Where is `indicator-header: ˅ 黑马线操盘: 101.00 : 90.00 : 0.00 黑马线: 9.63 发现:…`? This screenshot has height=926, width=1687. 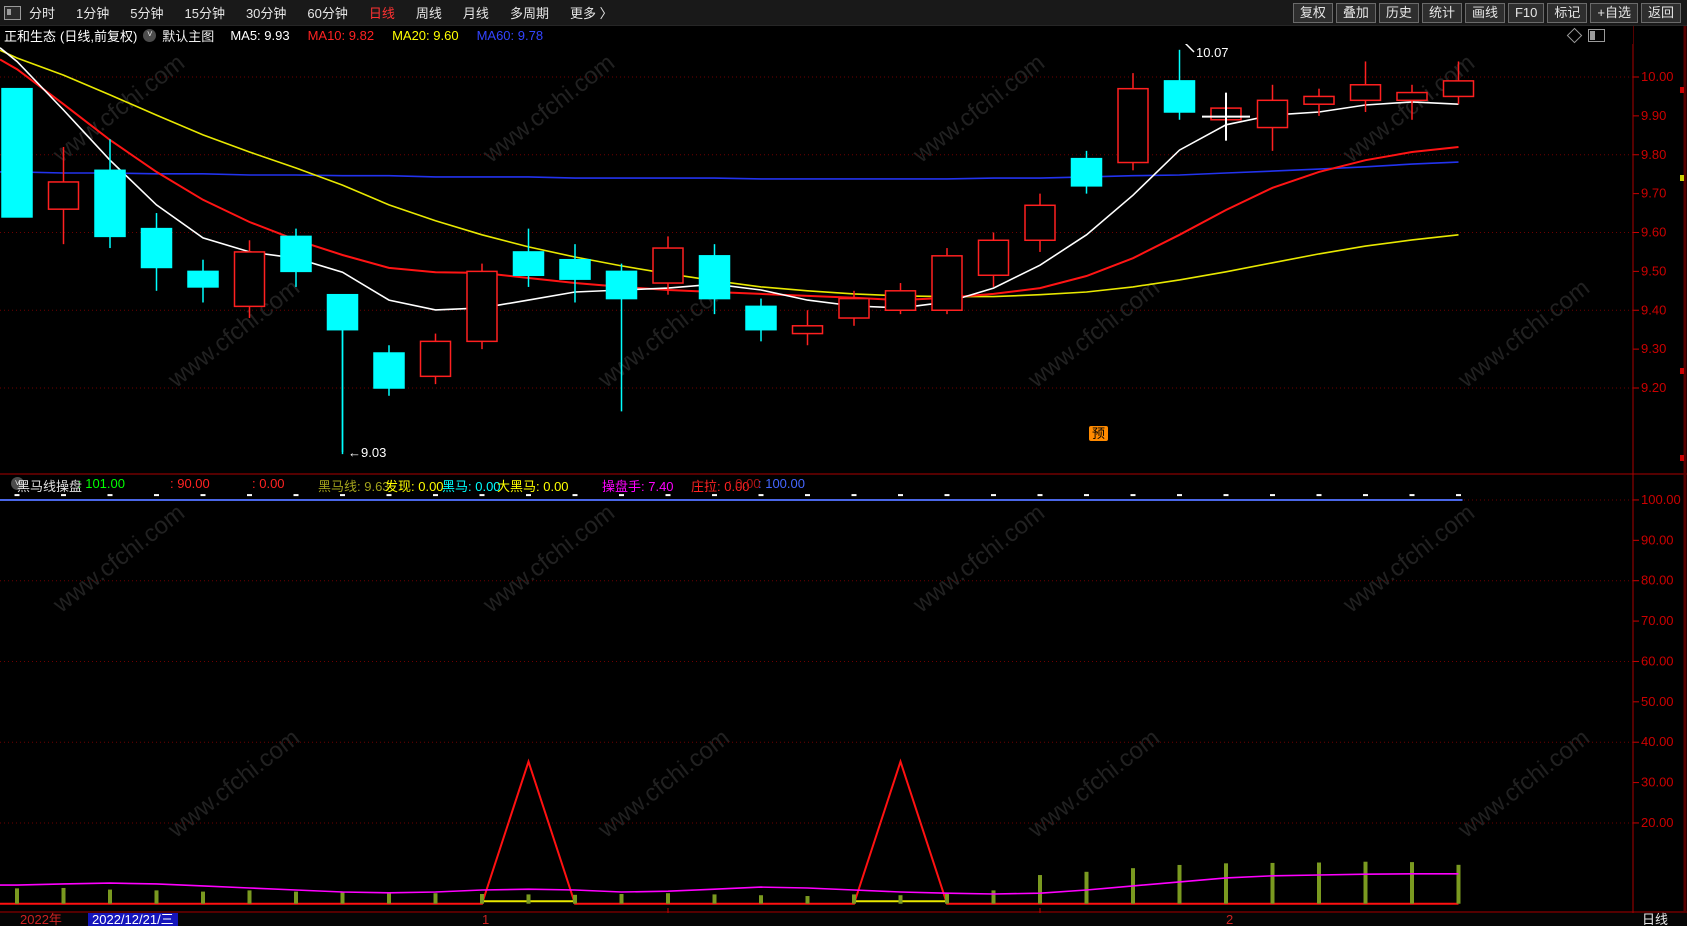
indicator-header: ˅ 黑马线操盘: 101.00 : 90.00 : 0.00 黑马线: 9.63 发现:… is located at coordinates (816, 485).